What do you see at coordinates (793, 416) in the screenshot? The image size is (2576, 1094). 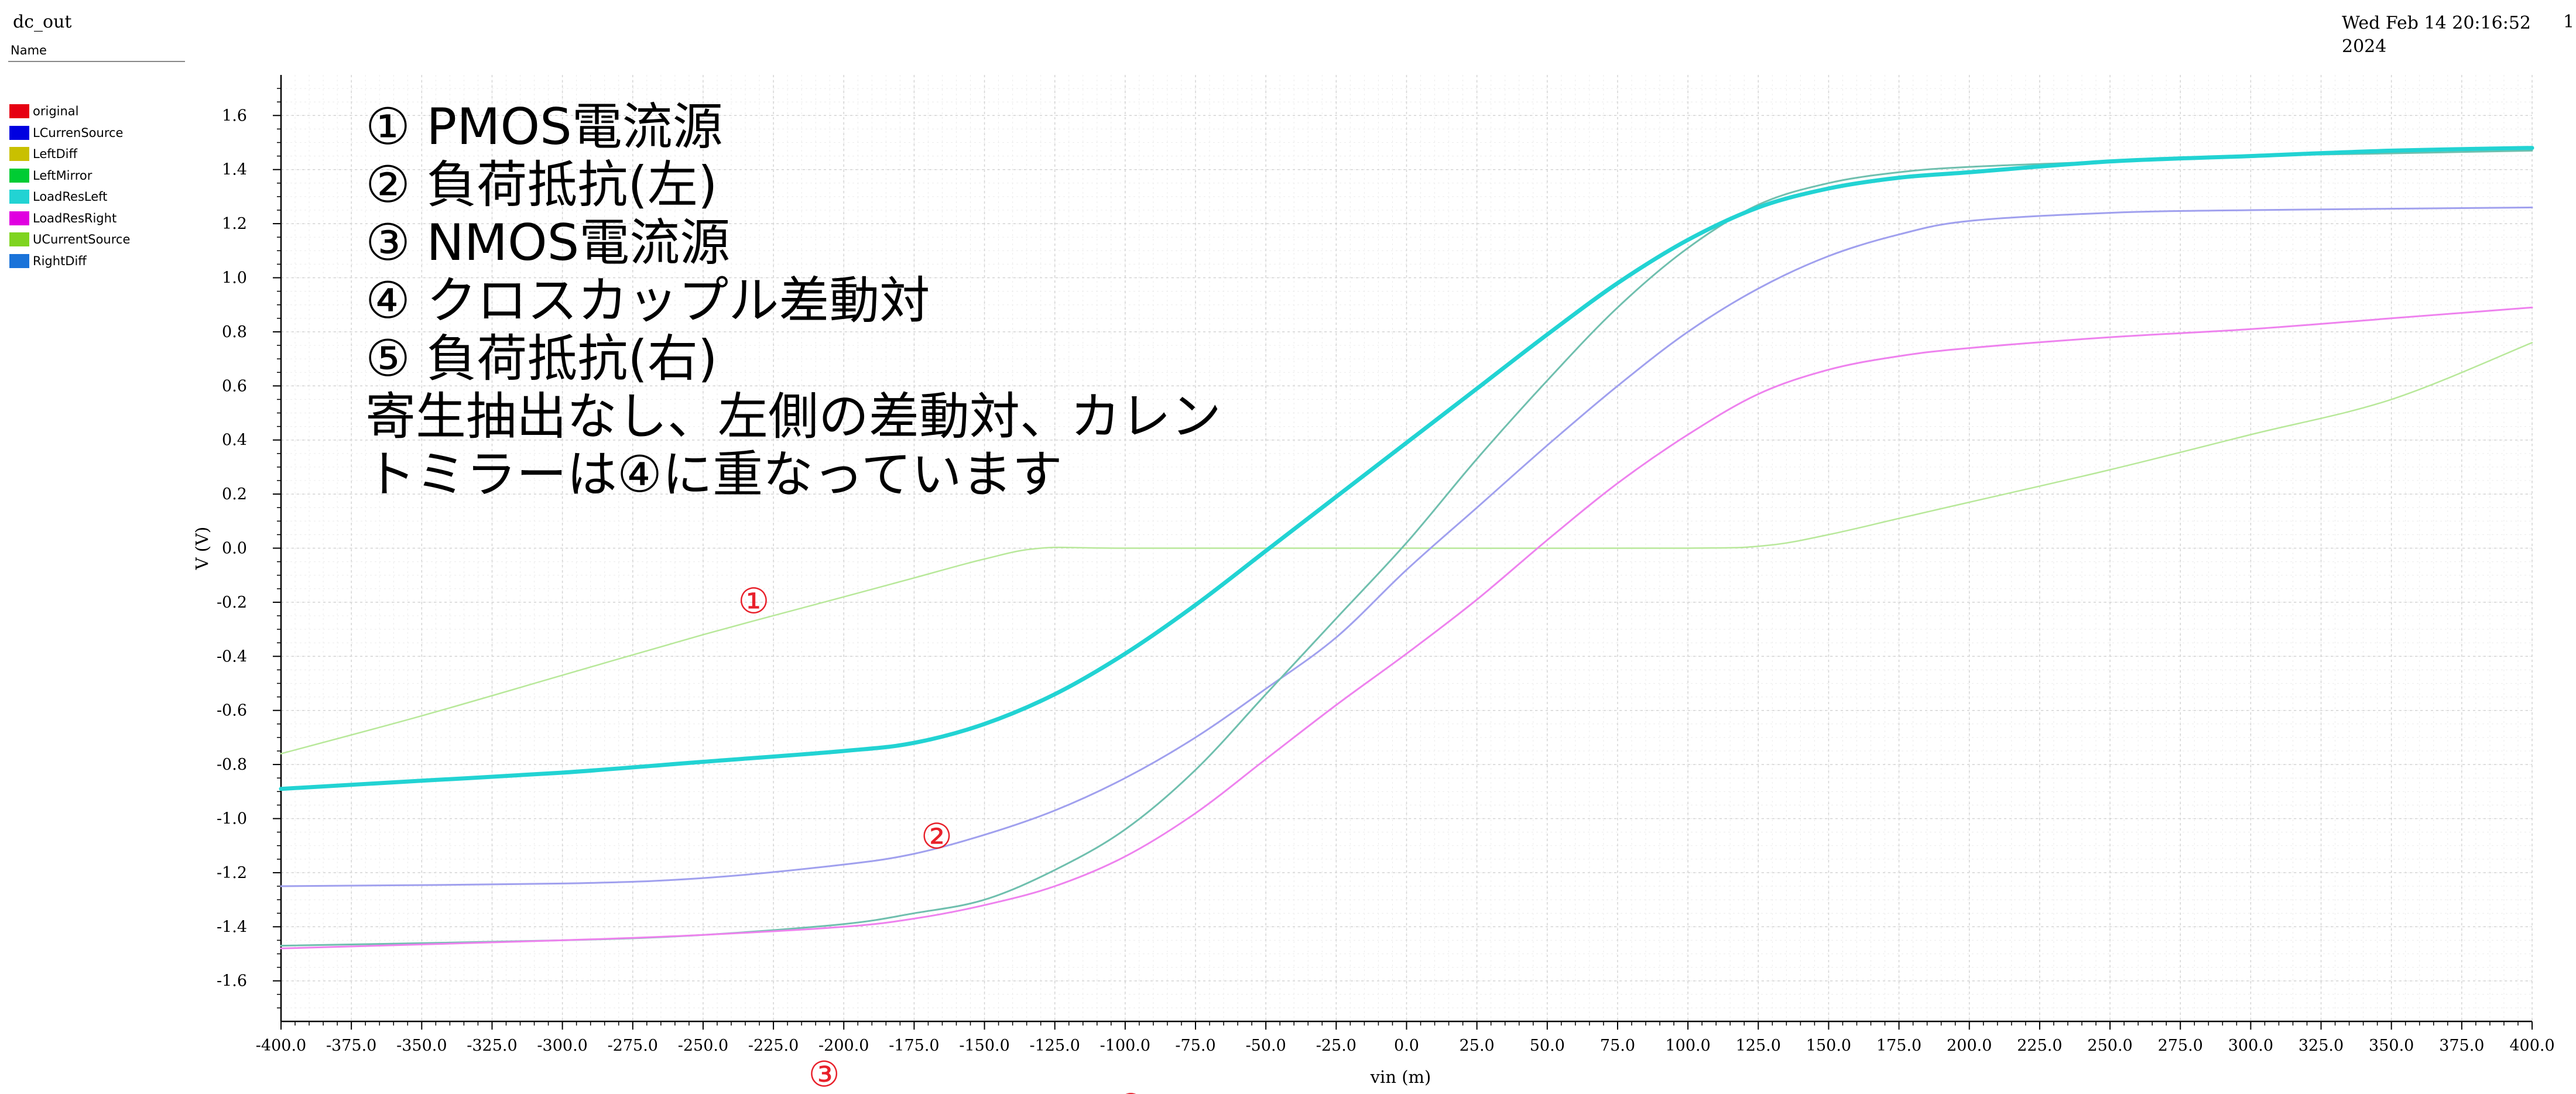 I see `annotation-line: 寄生抽出なし、左側の差動対、カレン` at bounding box center [793, 416].